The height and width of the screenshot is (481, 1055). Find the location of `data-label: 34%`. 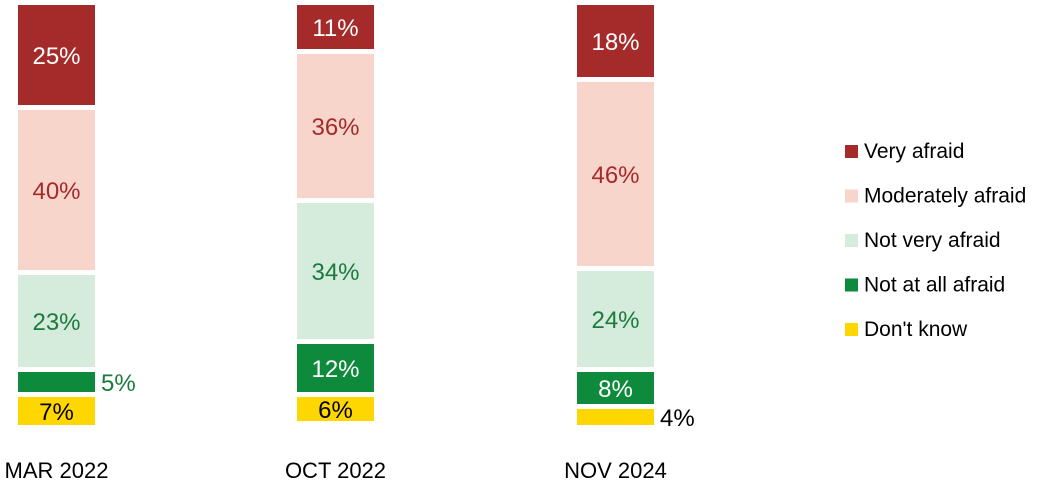

data-label: 34% is located at coordinates (335, 272).